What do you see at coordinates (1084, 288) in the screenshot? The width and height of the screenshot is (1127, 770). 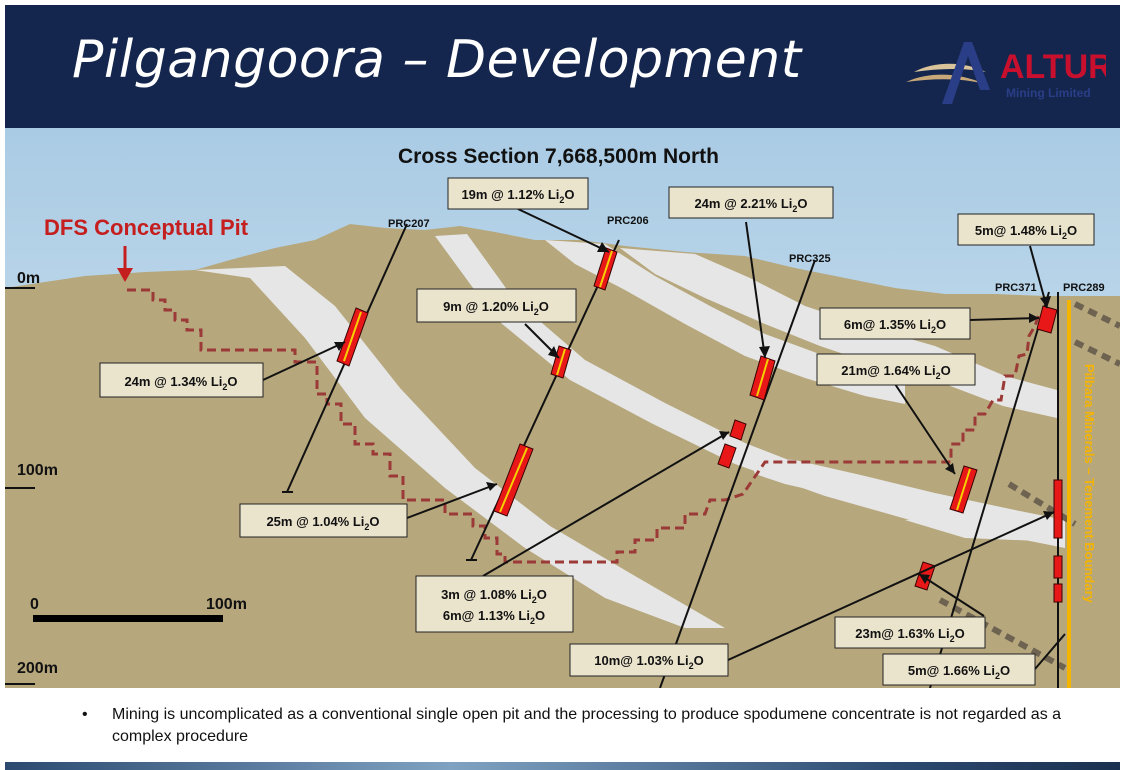 I see `drillhole-label-prc289: PRC289` at bounding box center [1084, 288].